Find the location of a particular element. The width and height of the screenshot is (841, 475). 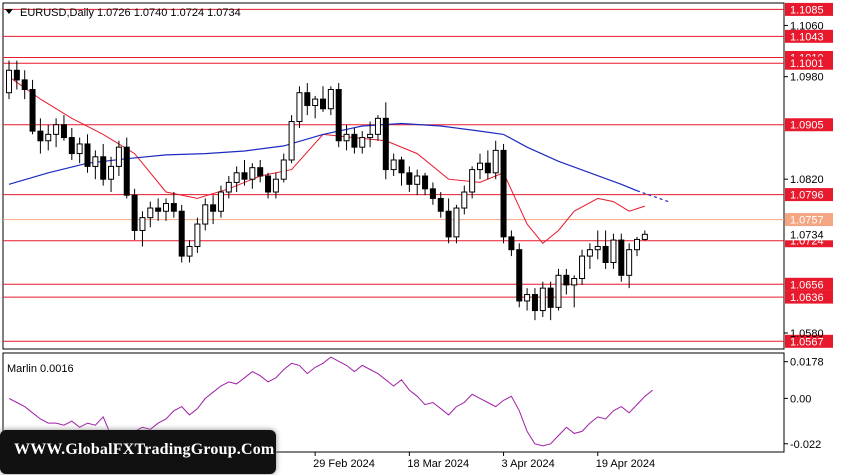

level-label: 1.0796 is located at coordinates (809, 195).